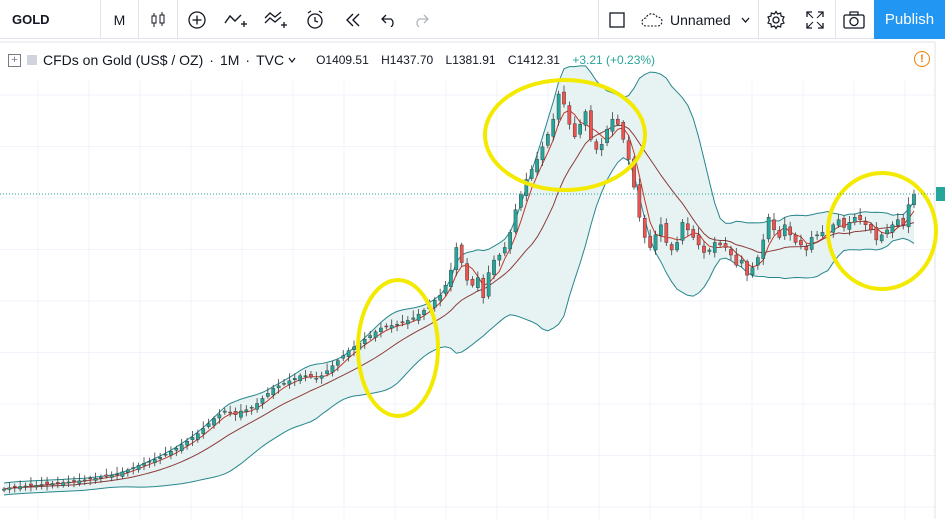  Describe the element at coordinates (276, 19) in the screenshot. I see `compare-icon` at that location.